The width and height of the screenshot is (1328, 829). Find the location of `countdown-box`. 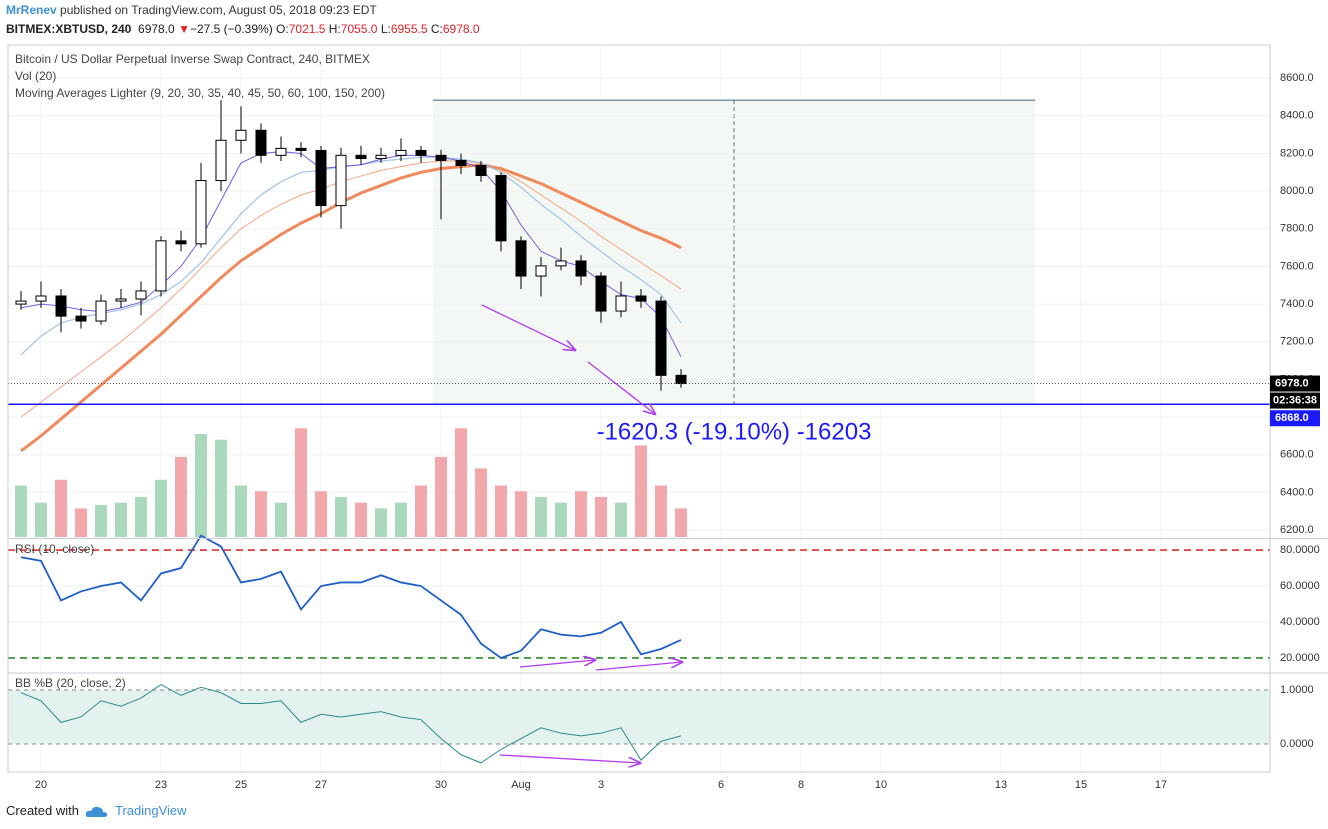

countdown-box is located at coordinates (1295, 400).